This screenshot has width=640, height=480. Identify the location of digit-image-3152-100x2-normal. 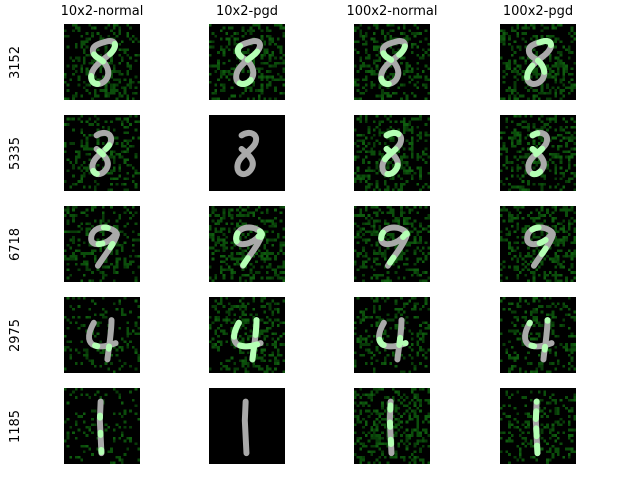
(392, 62).